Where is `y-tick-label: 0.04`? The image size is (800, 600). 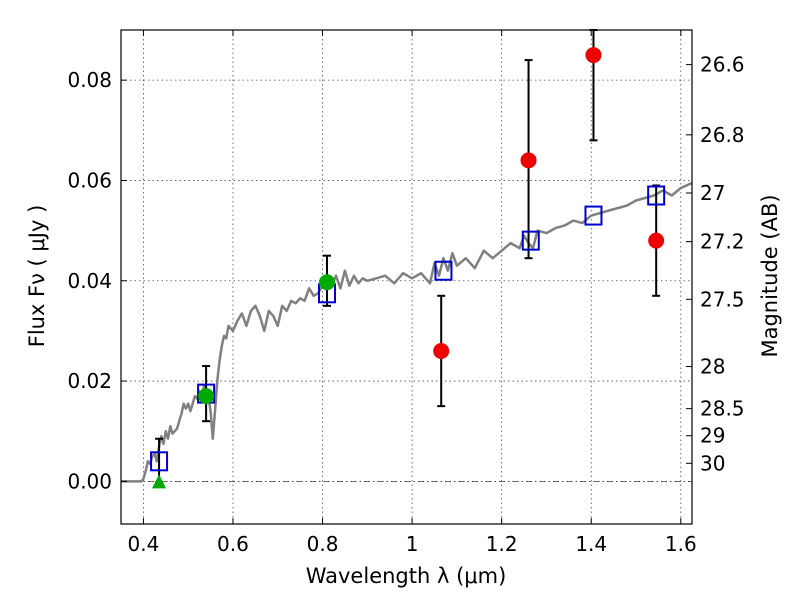
y-tick-label: 0.04 is located at coordinates (89, 281).